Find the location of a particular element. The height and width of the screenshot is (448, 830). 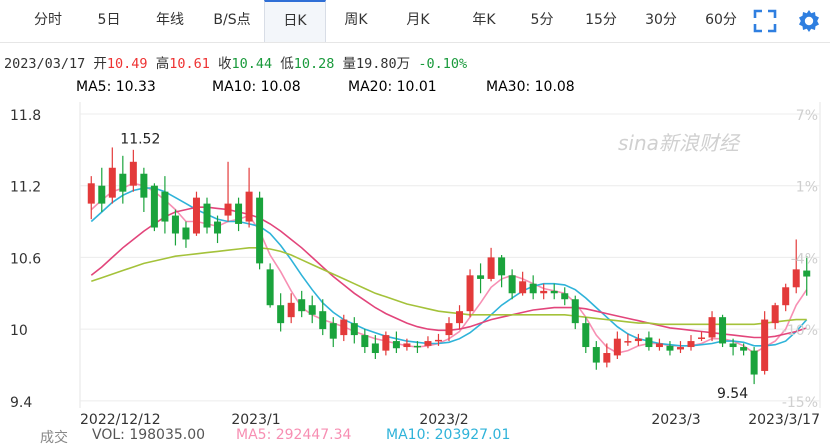

volume-value-label: VOL: 198035.00 is located at coordinates (149, 435).